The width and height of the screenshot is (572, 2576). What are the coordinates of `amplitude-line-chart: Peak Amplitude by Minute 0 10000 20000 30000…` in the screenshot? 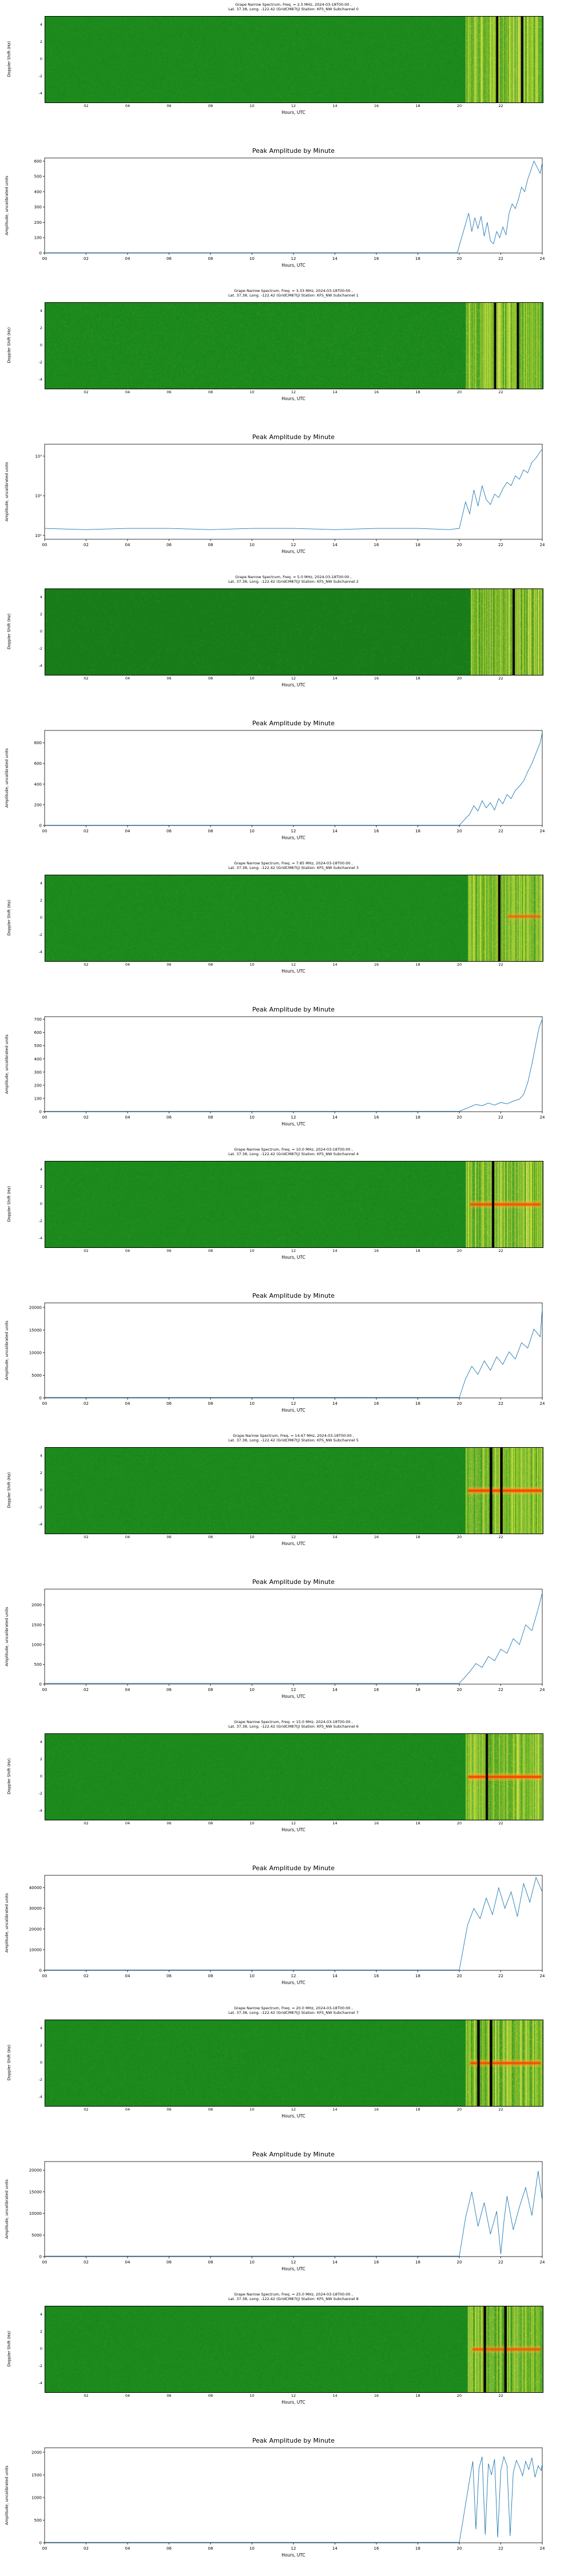 It's located at (275, 1924).